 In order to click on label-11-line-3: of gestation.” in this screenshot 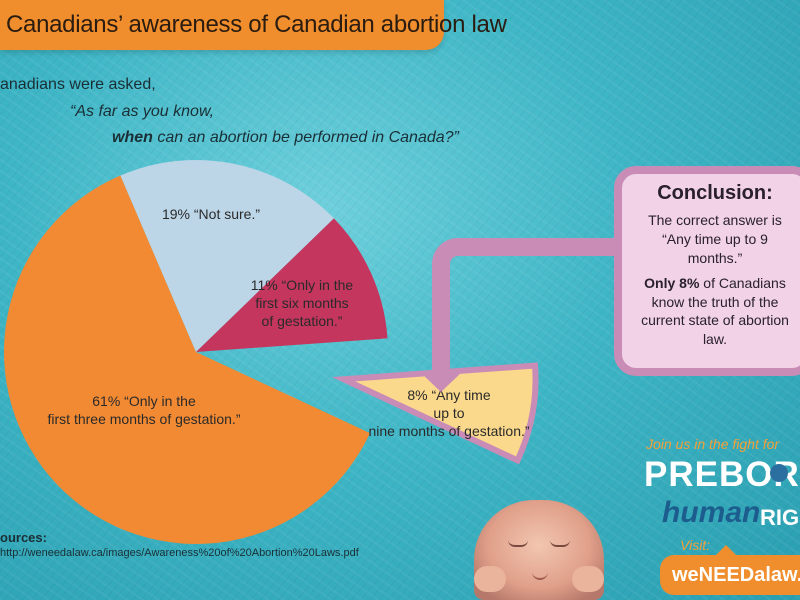, I will do `click(302, 321)`.